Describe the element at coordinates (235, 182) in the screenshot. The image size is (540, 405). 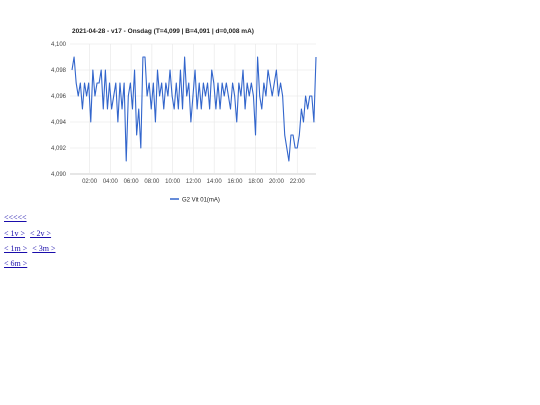
I see `x-tick-label: 16:00` at that location.